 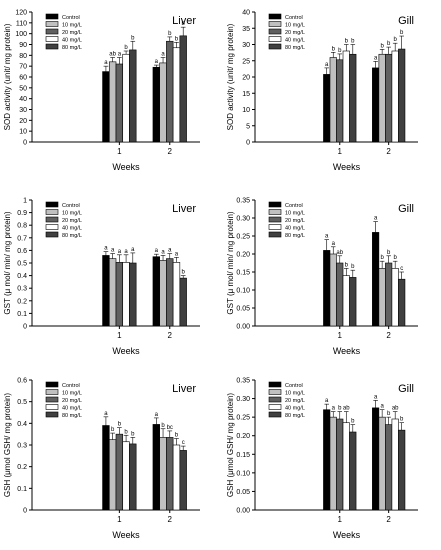 What do you see at coordinates (243, 418) in the screenshot?
I see `y-tick-label: 0.25` at bounding box center [243, 418].